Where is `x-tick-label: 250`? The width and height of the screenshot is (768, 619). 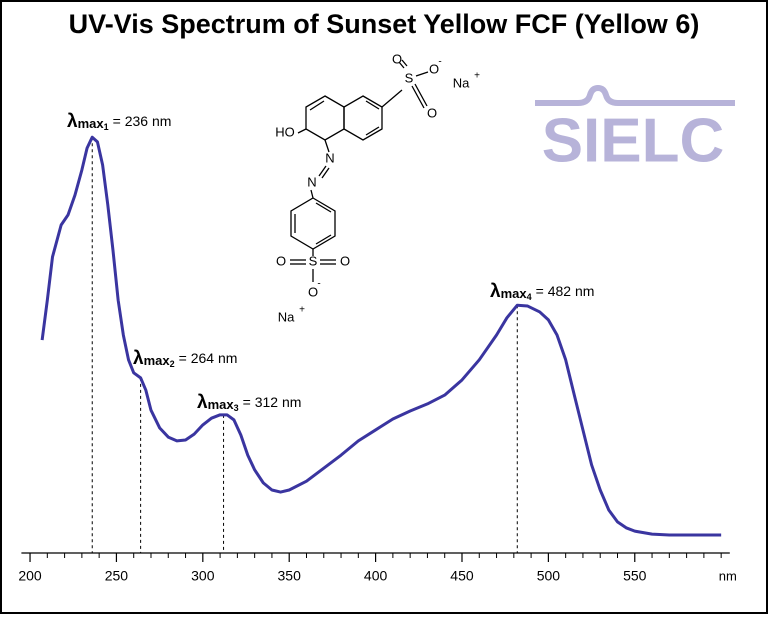
x-tick-label: 250 is located at coordinates (117, 576).